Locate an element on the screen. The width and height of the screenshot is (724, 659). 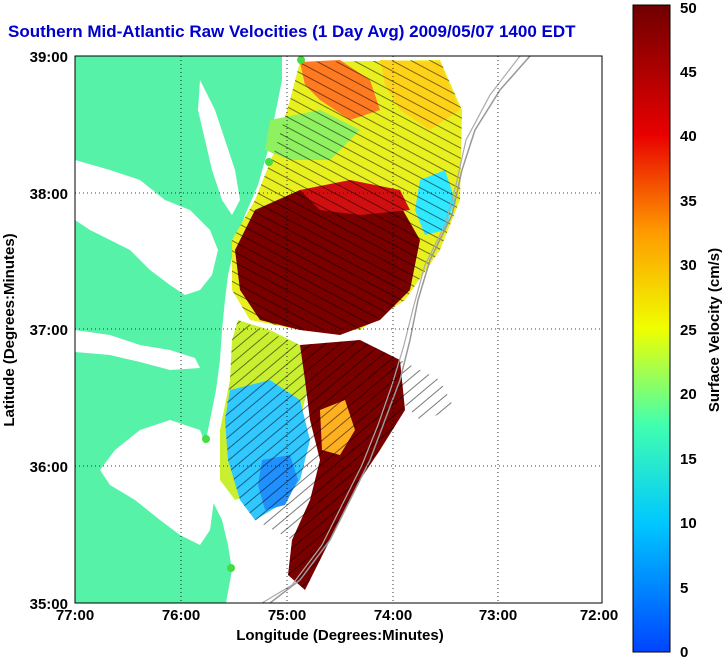
y-axis-label: Latitude (Degrees:Minutes) is located at coordinates (9, 329).